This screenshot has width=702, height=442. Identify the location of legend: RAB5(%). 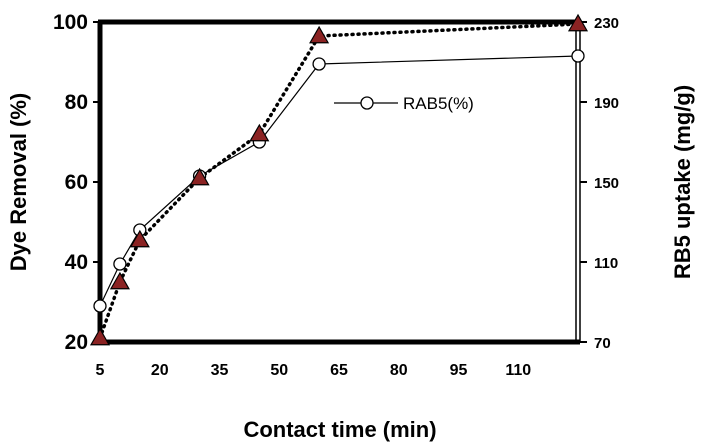
(404, 103).